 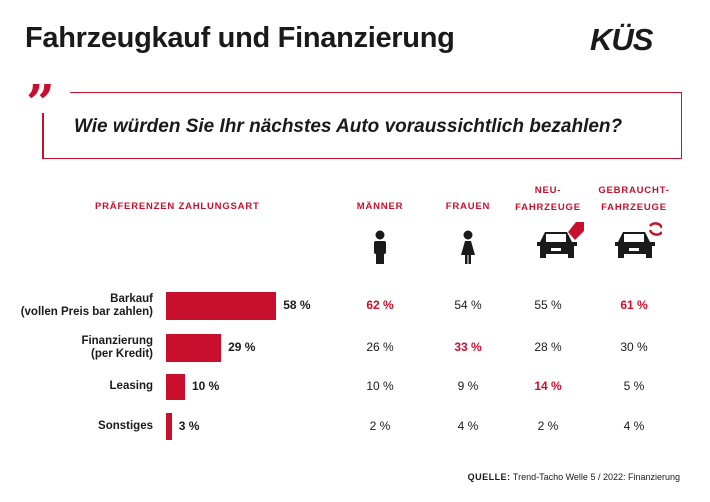 I want to click on bar-value-label: 3 %, so click(x=189, y=425).